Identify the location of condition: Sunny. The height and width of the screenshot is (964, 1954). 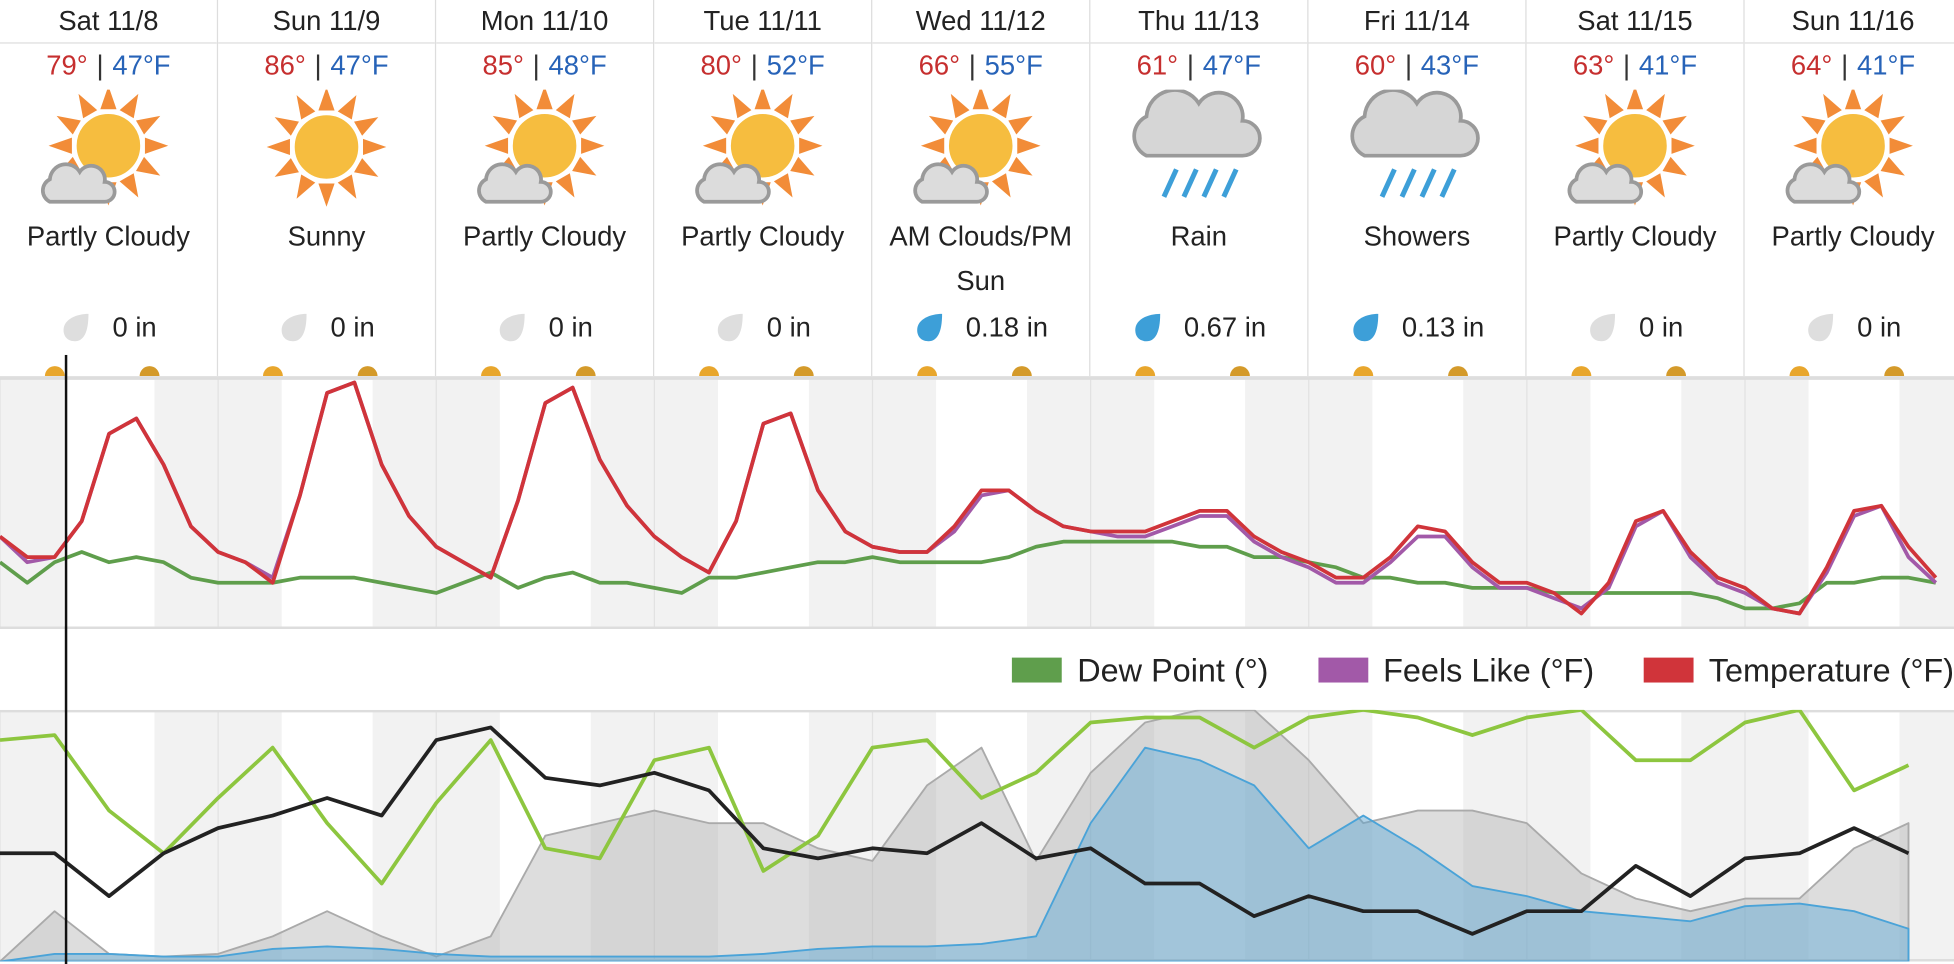
(326, 236).